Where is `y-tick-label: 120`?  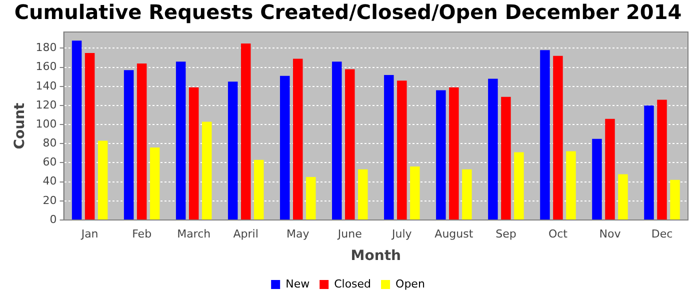
y-tick-label: 120 is located at coordinates (46, 105).